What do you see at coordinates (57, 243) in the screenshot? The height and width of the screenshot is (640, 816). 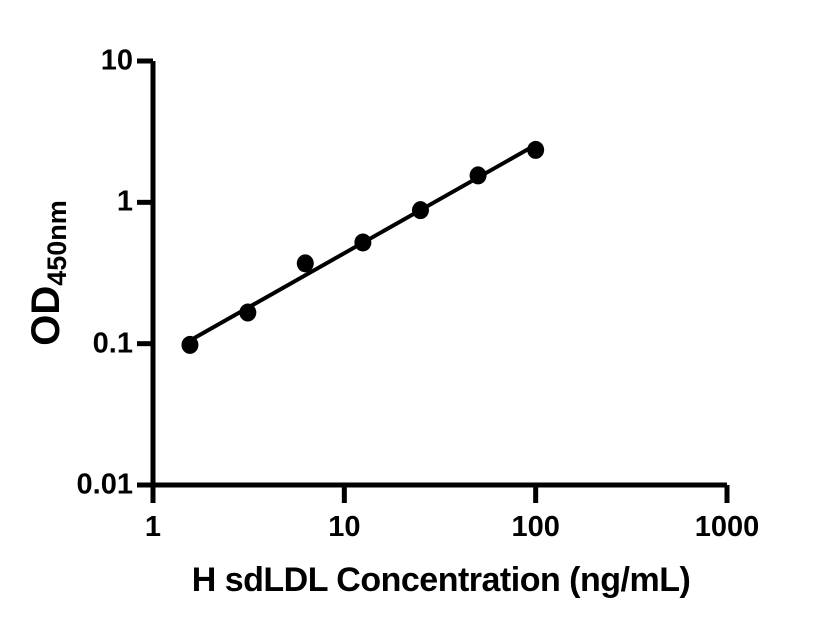 I see `y-axis-title-subscript: 450nm` at bounding box center [57, 243].